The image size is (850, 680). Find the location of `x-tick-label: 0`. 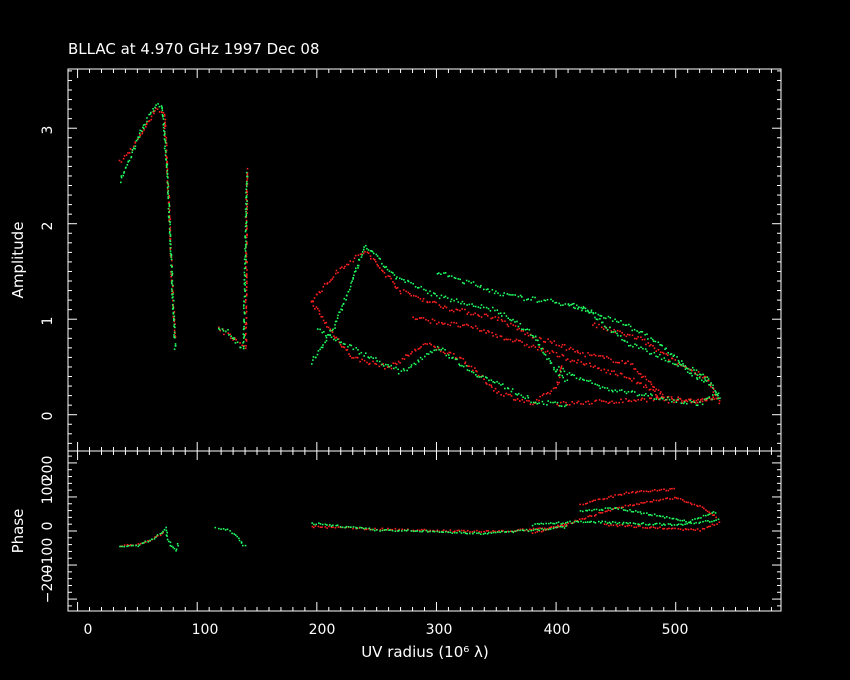

x-tick-label: 0 is located at coordinates (88, 630).